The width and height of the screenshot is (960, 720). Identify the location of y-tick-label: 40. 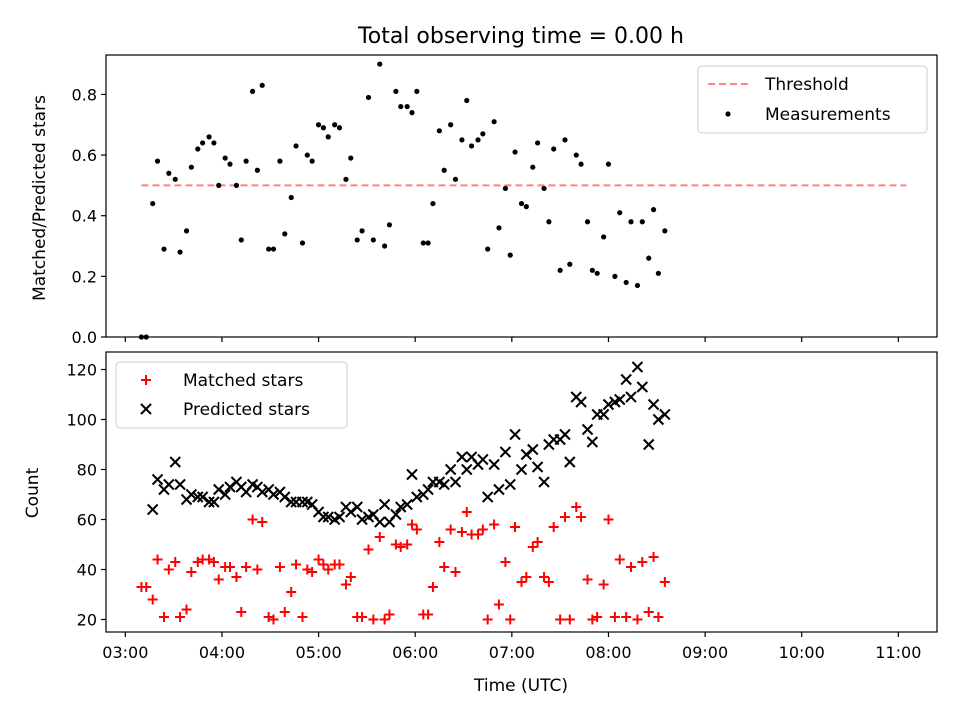
(87, 570).